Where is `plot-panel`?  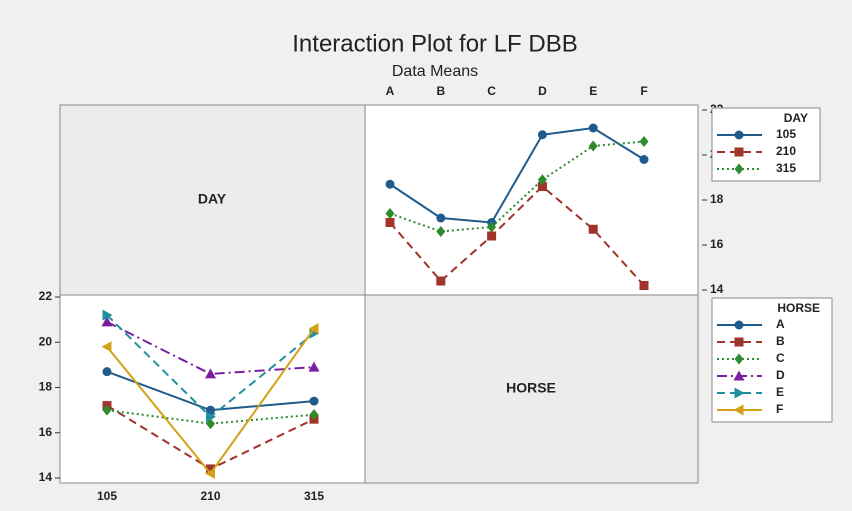
plot-panel is located at coordinates (531, 200).